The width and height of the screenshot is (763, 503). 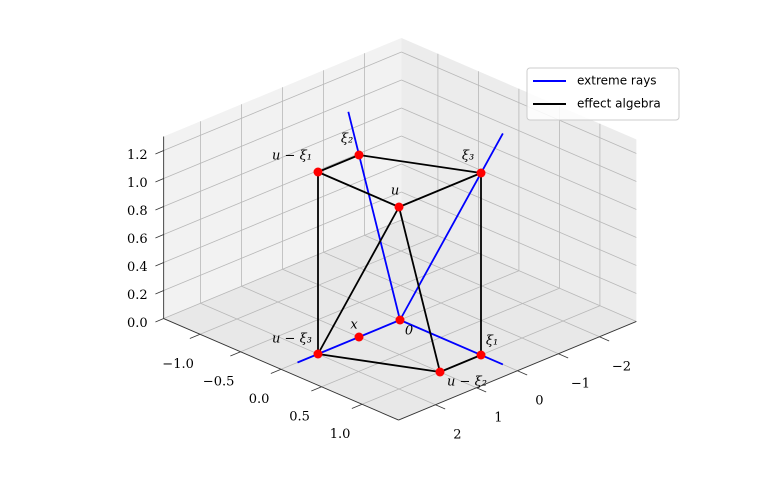 I want to click on y-axis-line, so click(x=517, y=371).